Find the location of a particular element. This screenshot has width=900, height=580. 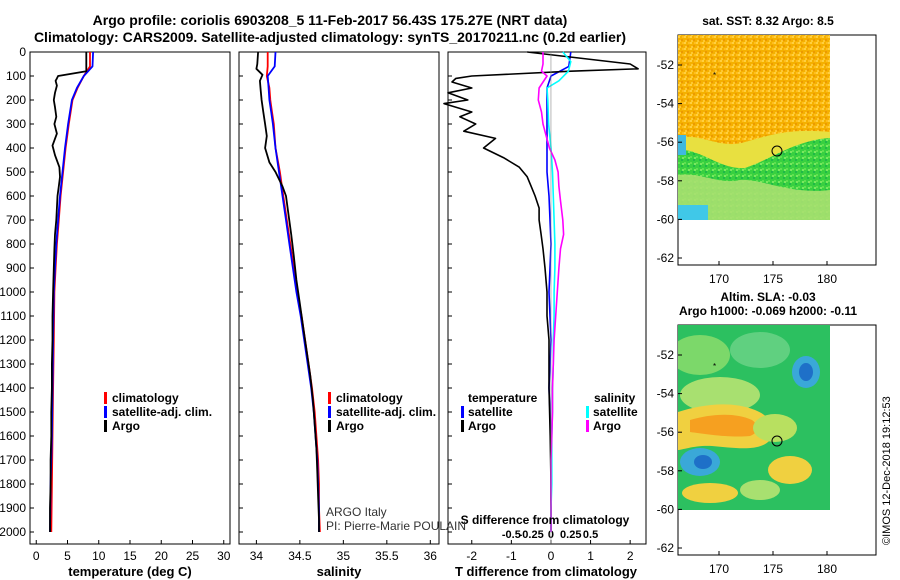

depth-tick-label: 600 is located at coordinates (16, 196).